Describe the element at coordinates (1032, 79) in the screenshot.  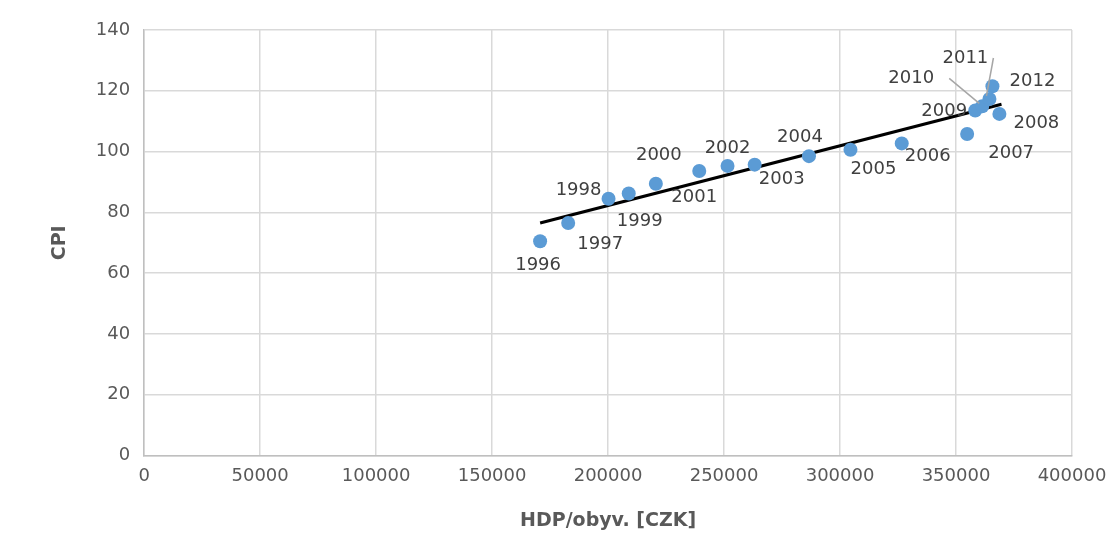
I see `annotation: 2012` at that location.